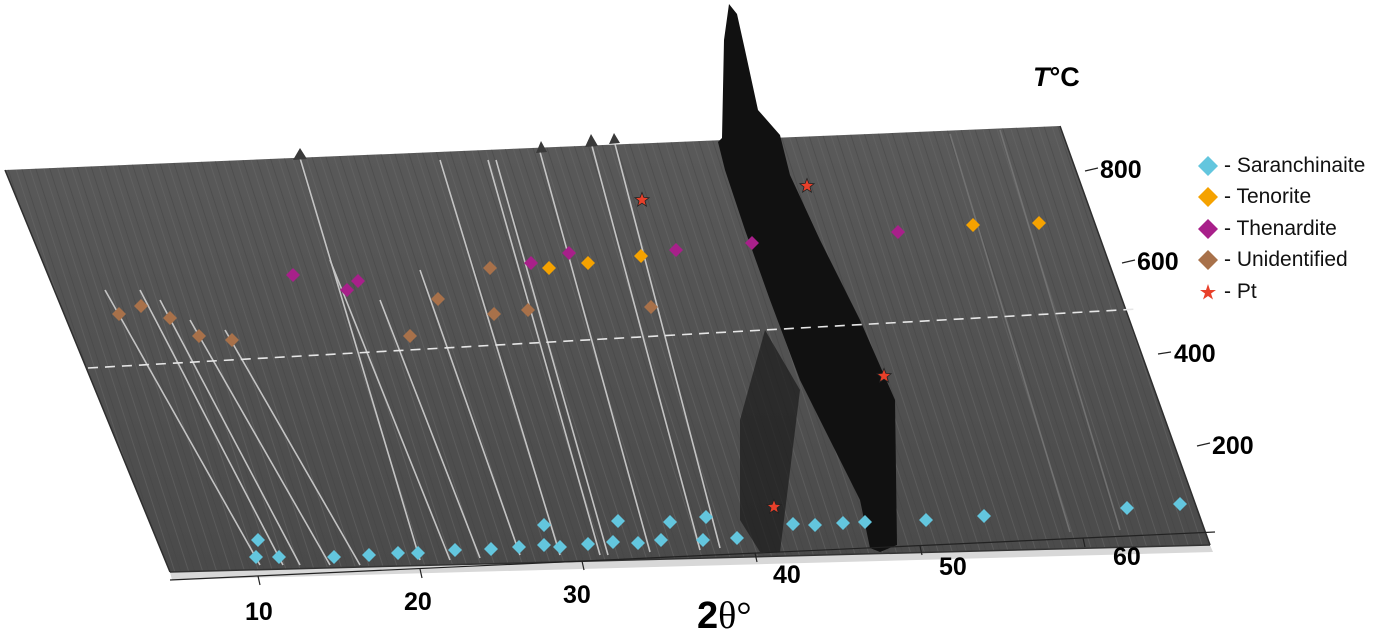 This screenshot has width=1400, height=638. What do you see at coordinates (692, 558) in the screenshot?
I see `x-axis` at bounding box center [692, 558].